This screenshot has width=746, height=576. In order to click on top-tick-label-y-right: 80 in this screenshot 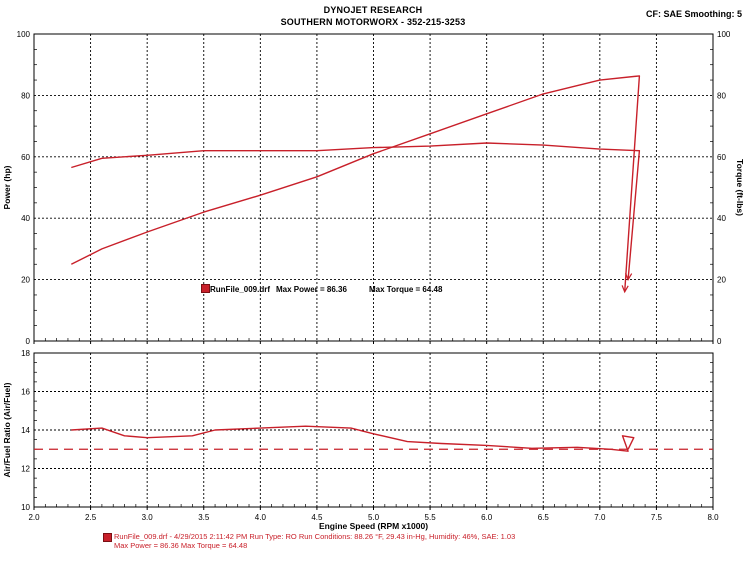, I will do `click(721, 95)`.